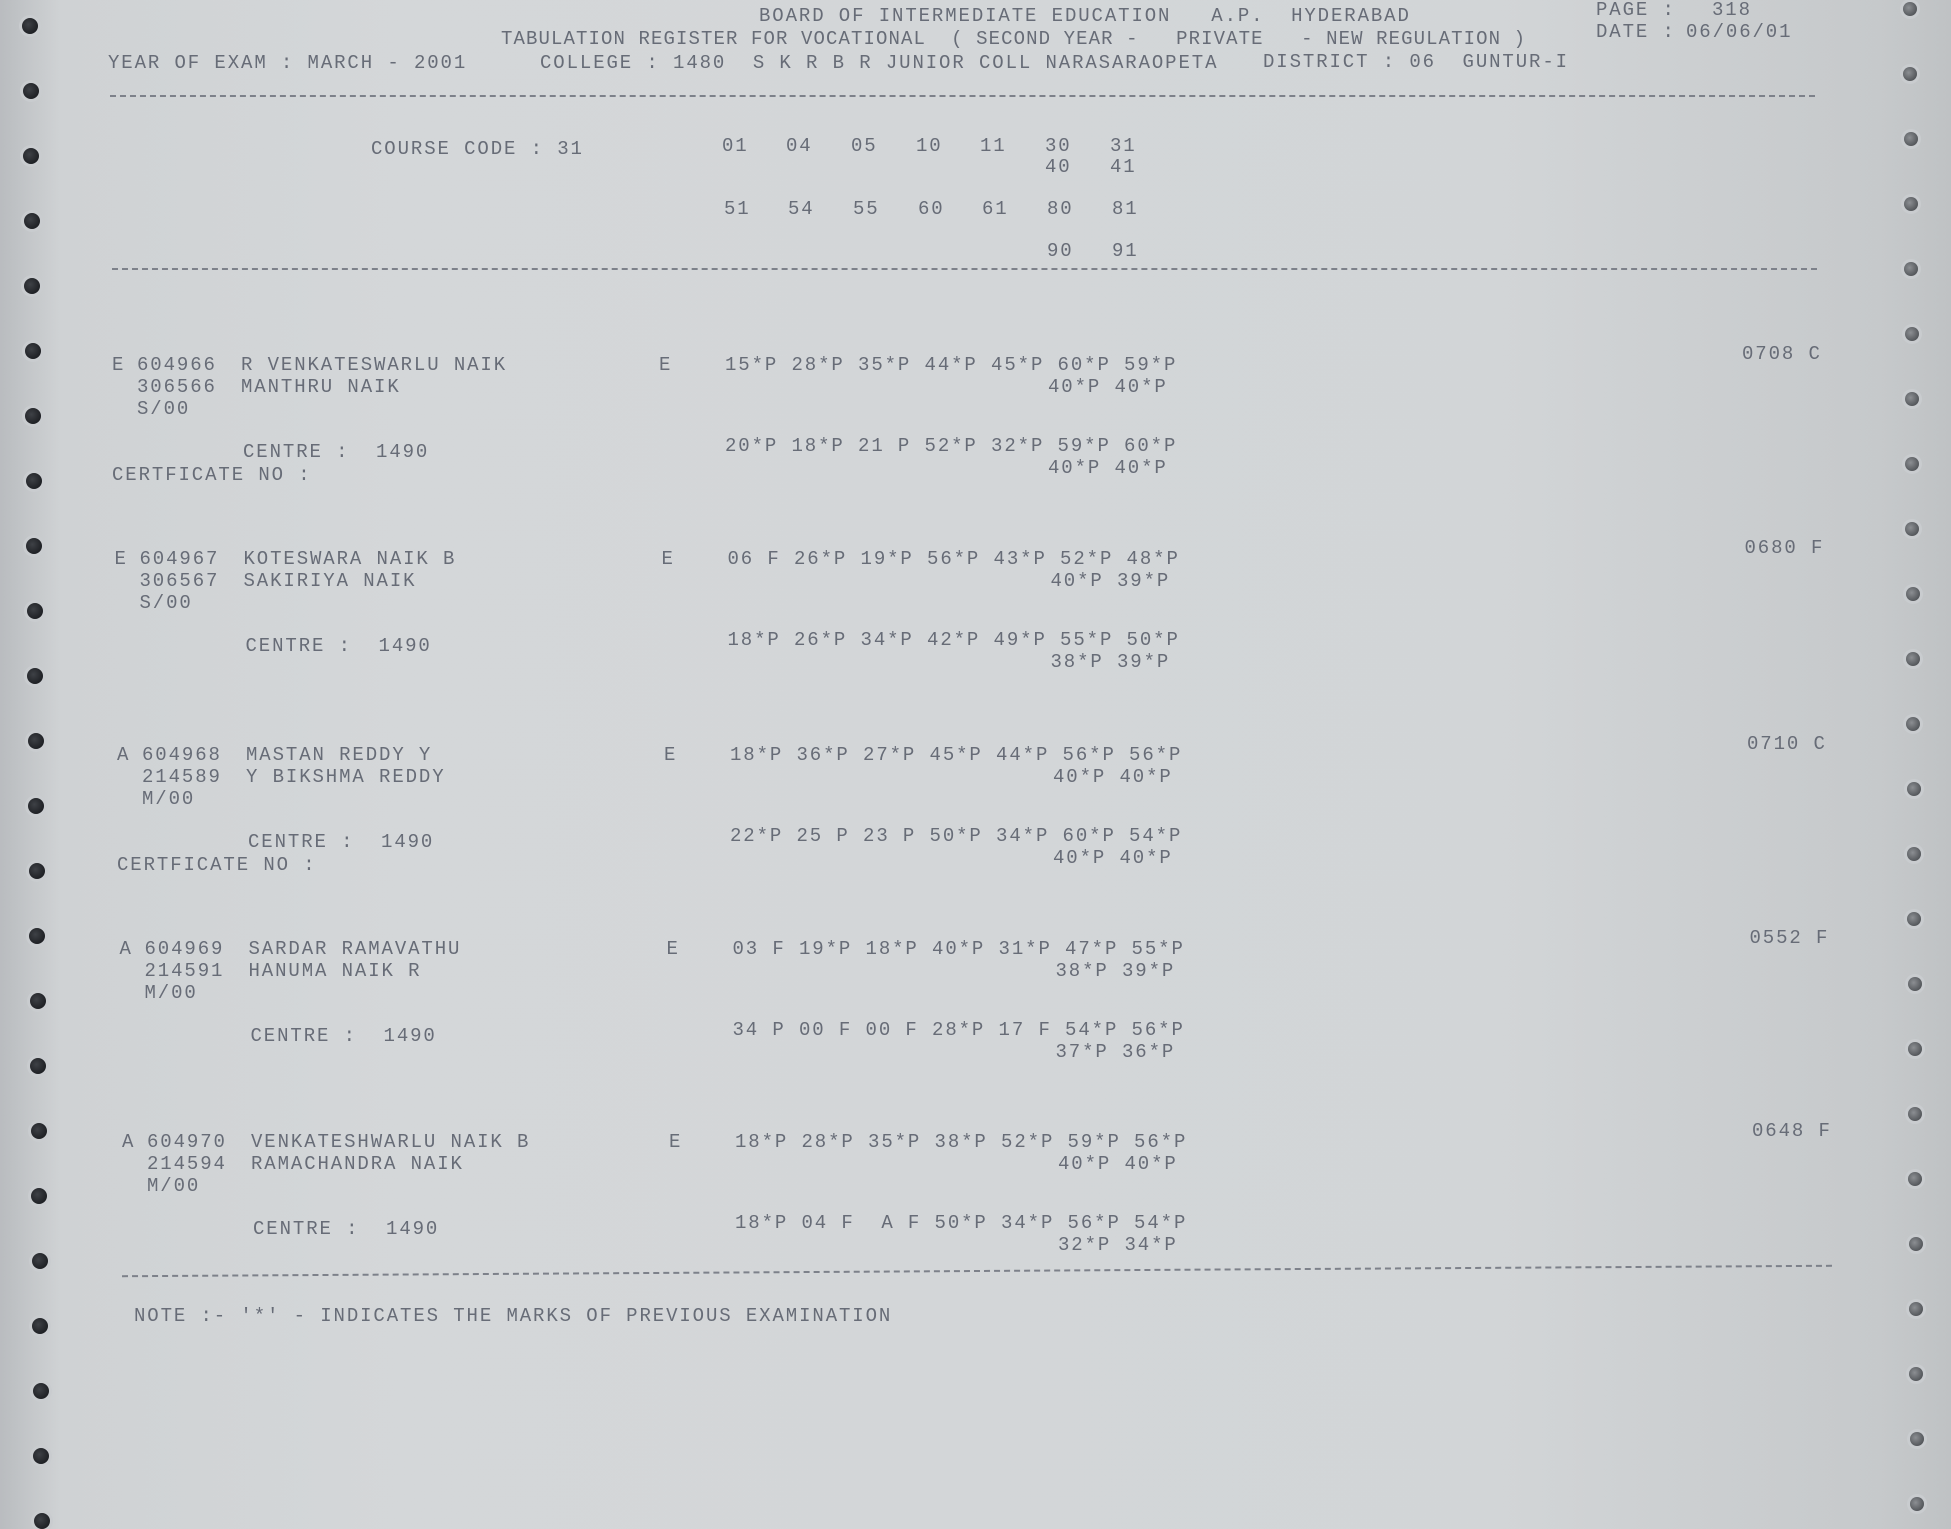  Describe the element at coordinates (1060, 209) in the screenshot. I see `code-cell: 80` at that location.